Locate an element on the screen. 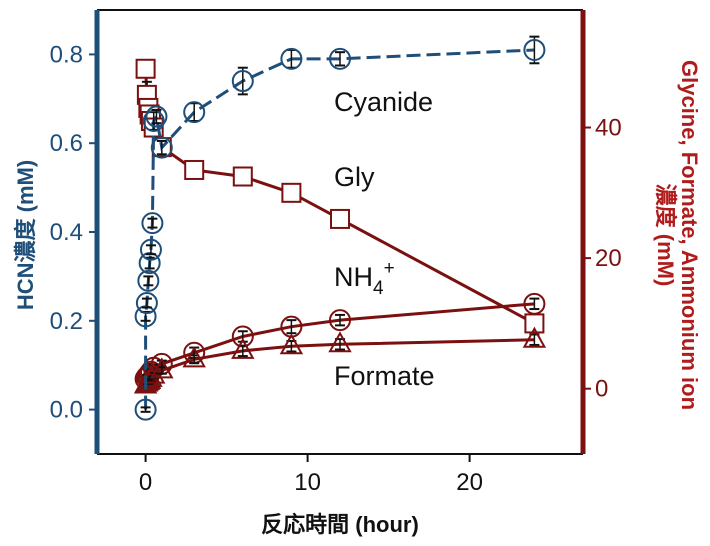 The height and width of the screenshot is (546, 710). left-y-tick-label: 0.2 is located at coordinates (66, 321).